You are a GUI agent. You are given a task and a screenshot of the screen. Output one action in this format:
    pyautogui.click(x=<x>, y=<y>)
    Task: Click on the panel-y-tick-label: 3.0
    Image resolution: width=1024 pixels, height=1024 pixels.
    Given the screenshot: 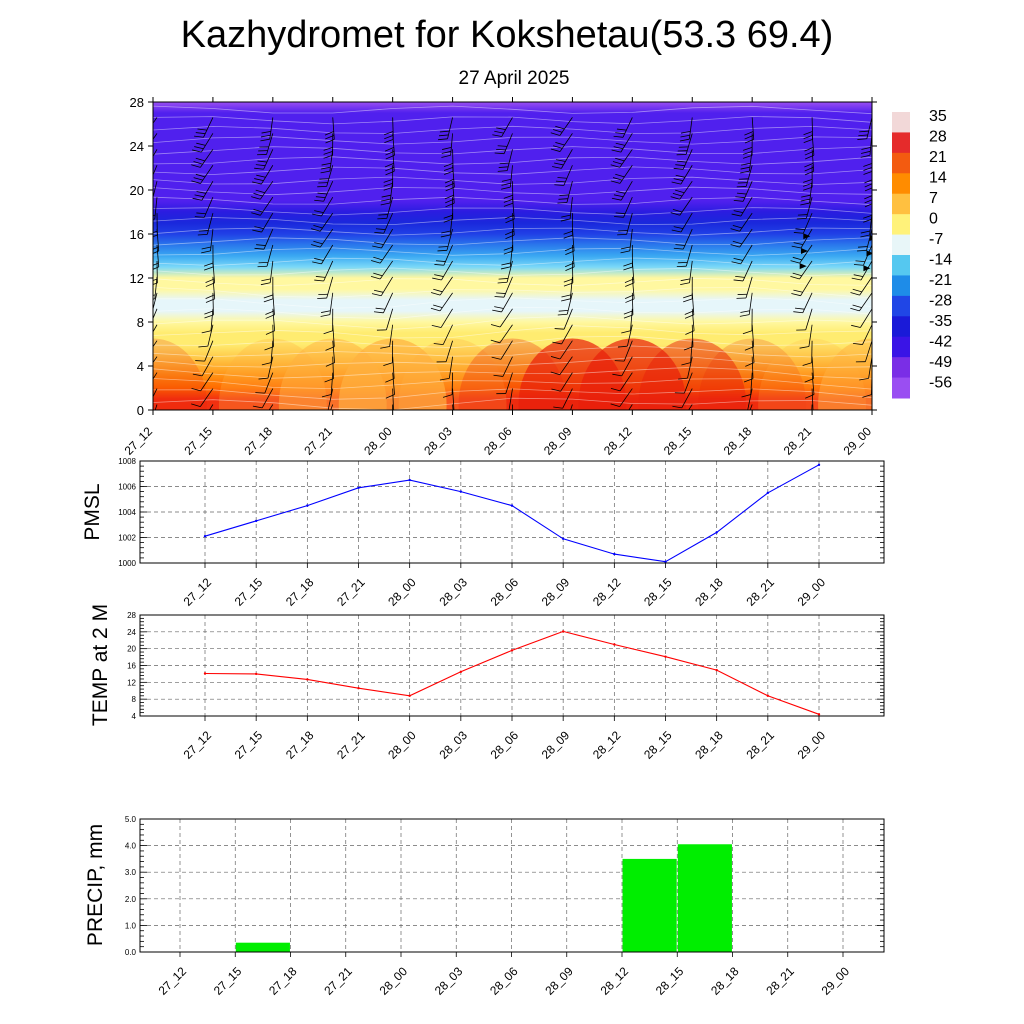 What is the action you would take?
    pyautogui.click(x=131, y=872)
    